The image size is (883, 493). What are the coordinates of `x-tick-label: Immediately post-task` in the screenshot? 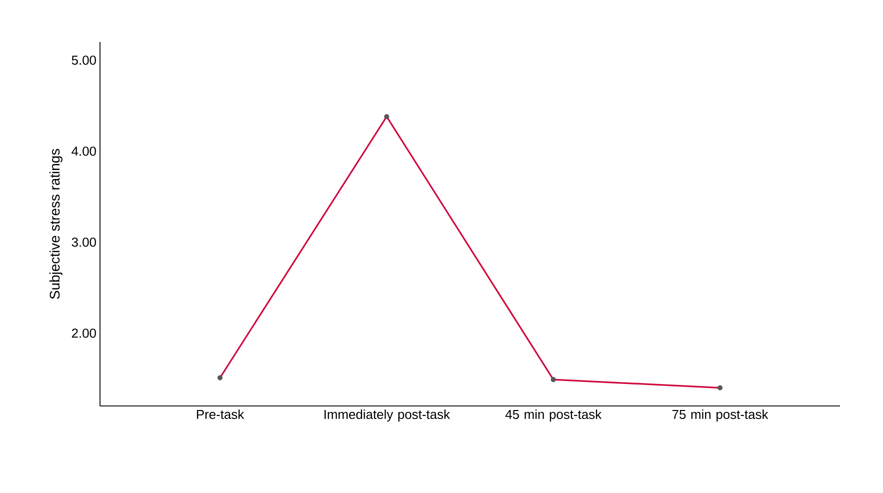 It's located at (387, 416).